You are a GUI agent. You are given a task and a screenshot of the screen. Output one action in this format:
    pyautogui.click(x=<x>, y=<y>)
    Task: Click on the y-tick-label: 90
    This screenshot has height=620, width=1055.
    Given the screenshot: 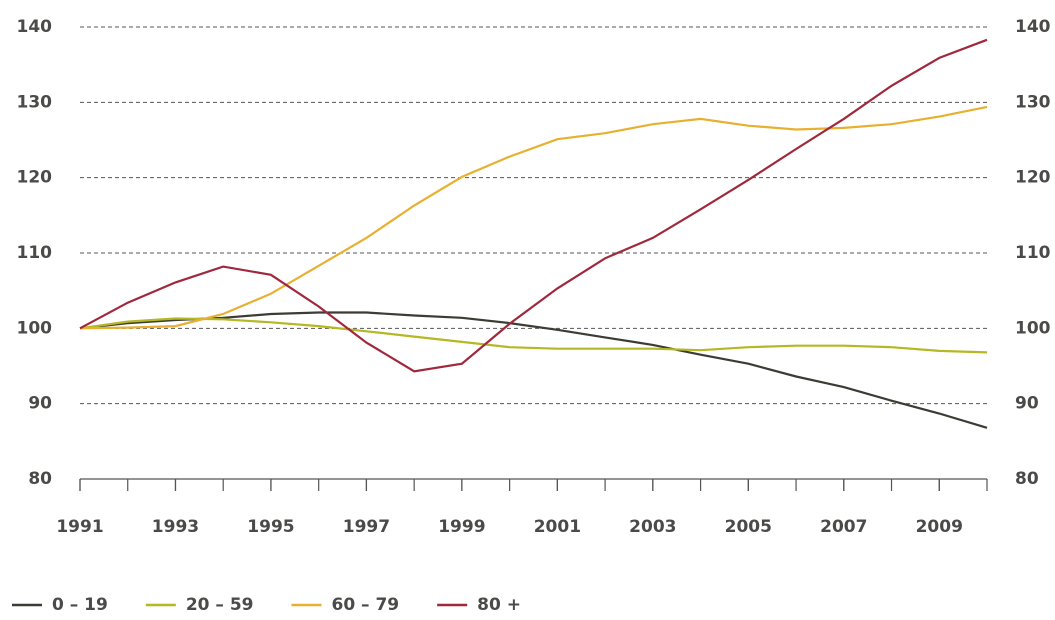 What is the action you would take?
    pyautogui.click(x=40, y=404)
    